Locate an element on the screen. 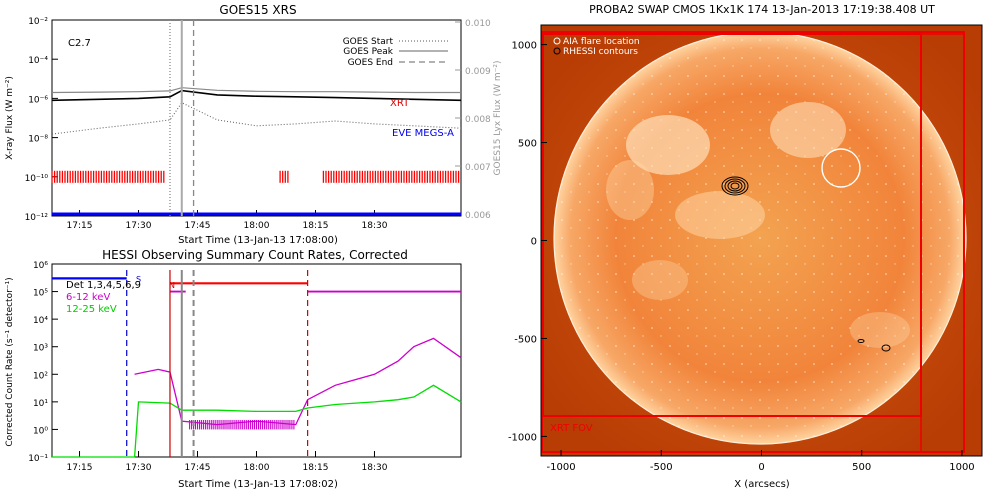  swap-legend-aia-icon is located at coordinates (557, 41).